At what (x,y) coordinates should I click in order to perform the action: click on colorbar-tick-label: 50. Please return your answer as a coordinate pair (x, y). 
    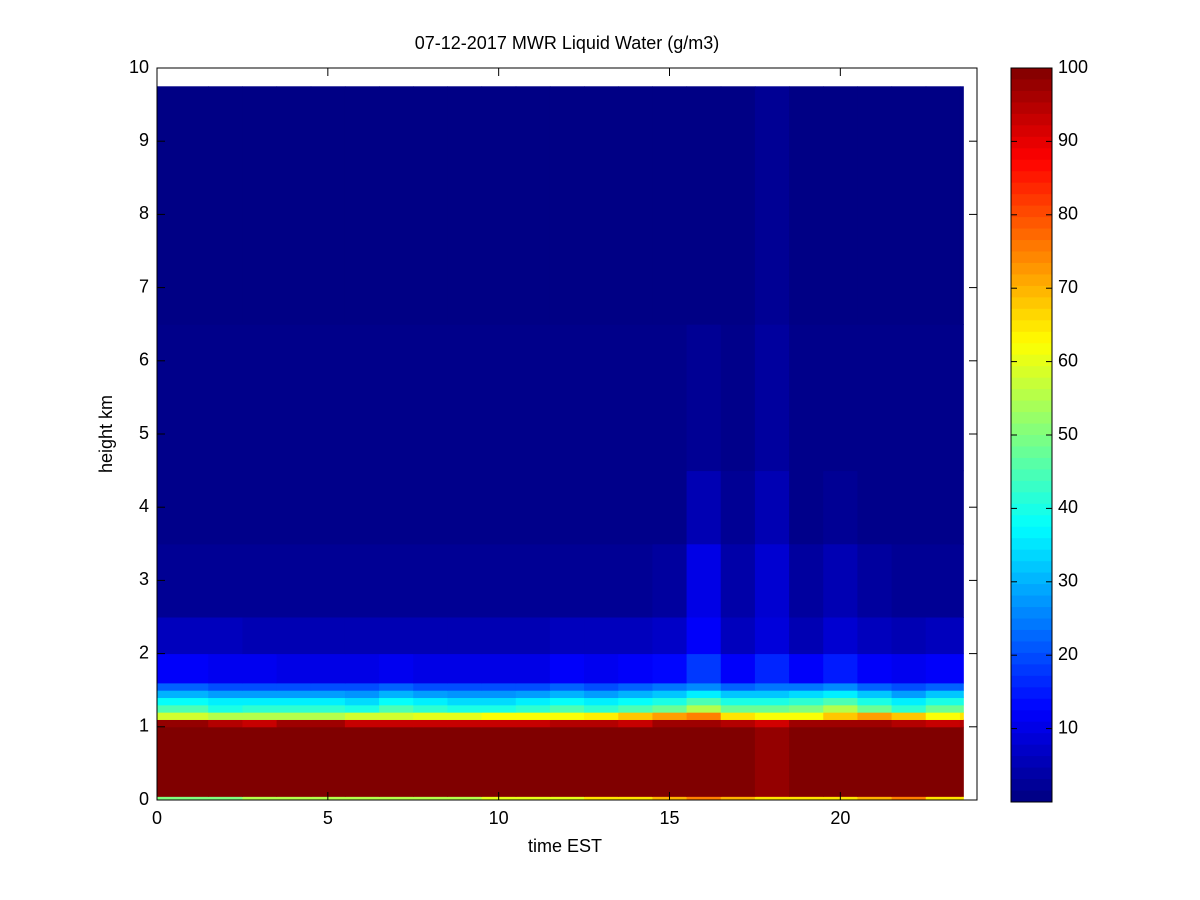
    Looking at the image, I should click on (1068, 434).